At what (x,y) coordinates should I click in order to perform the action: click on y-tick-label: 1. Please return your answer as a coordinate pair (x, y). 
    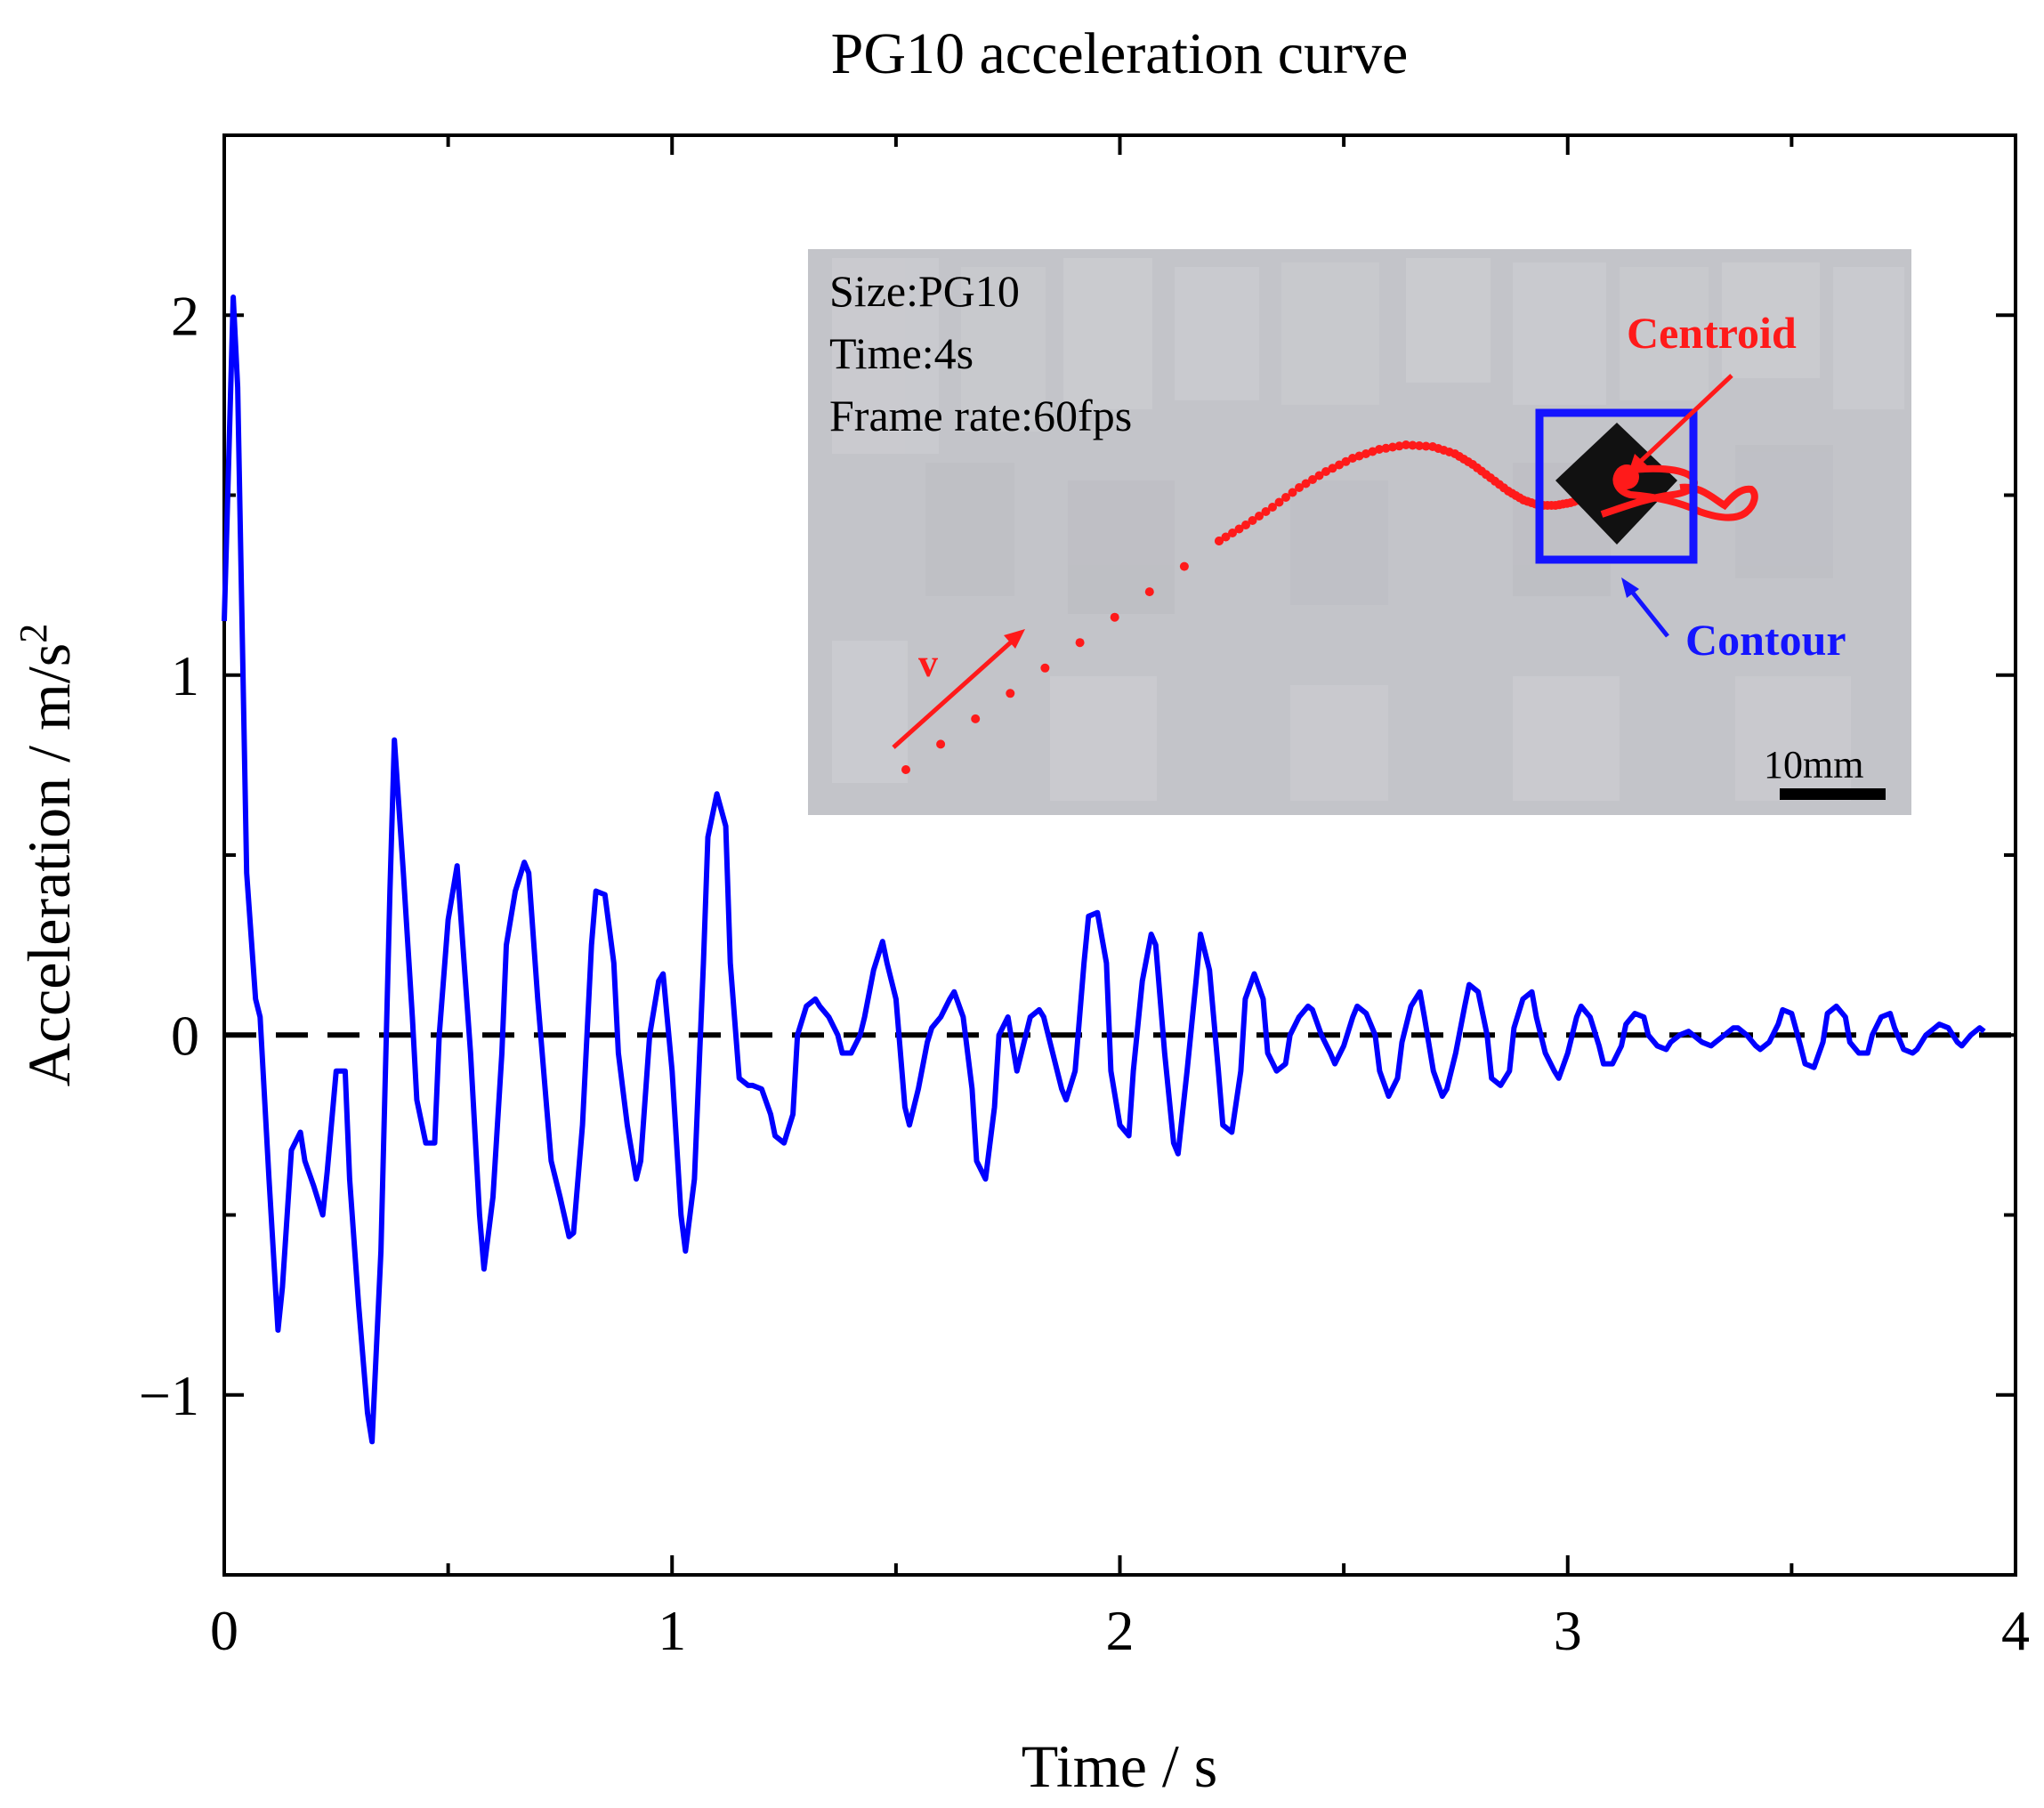
    Looking at the image, I should click on (185, 675).